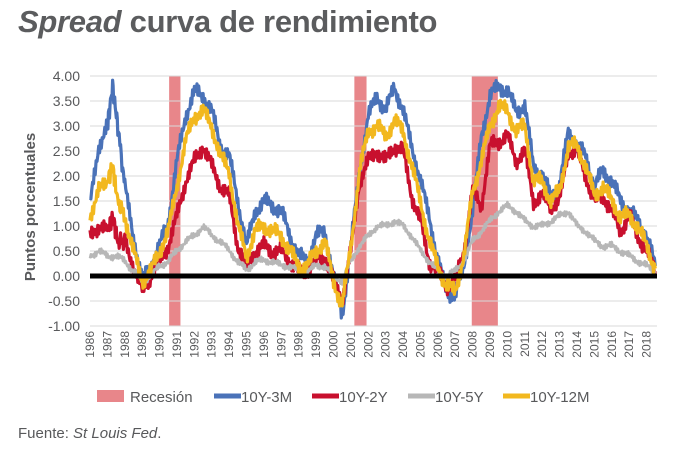  I want to click on y-tick-label: 4.00, so click(66, 76).